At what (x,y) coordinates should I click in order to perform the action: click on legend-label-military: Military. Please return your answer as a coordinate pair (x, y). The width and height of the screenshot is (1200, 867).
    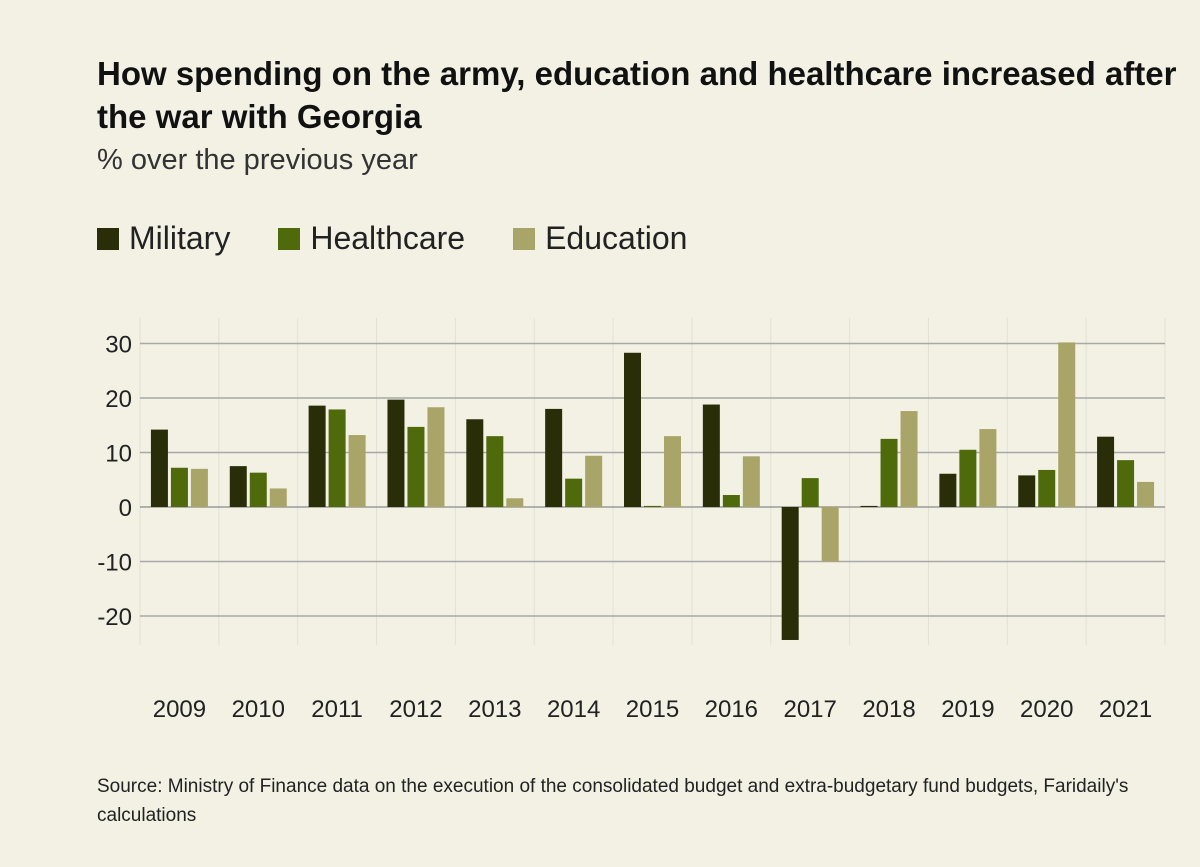
    Looking at the image, I should click on (180, 238).